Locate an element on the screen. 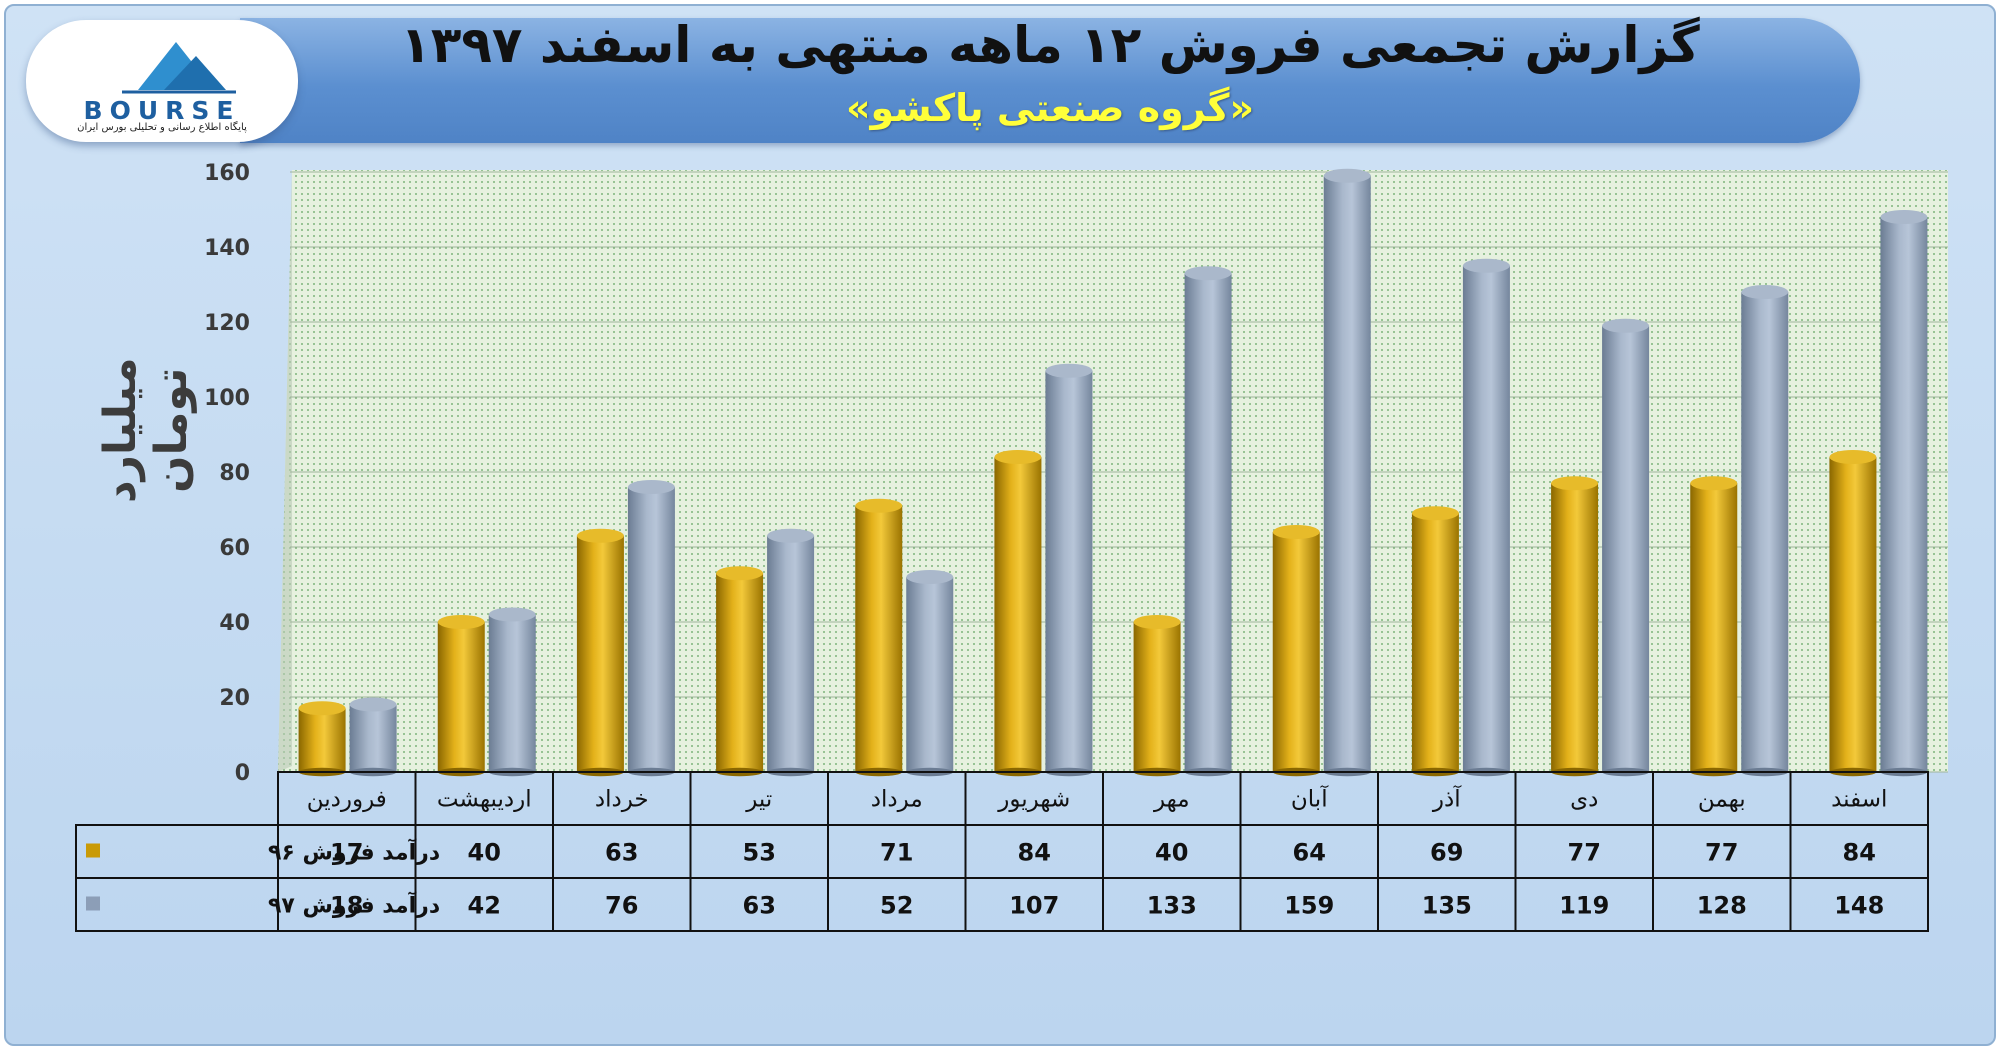  data-label: 133 is located at coordinates (1172, 906).